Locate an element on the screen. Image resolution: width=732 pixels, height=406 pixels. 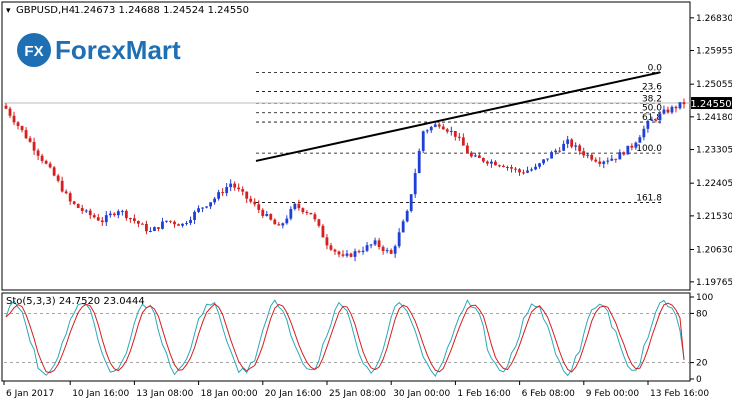
price-tick-label: 1.25955 is located at coordinates (714, 52).